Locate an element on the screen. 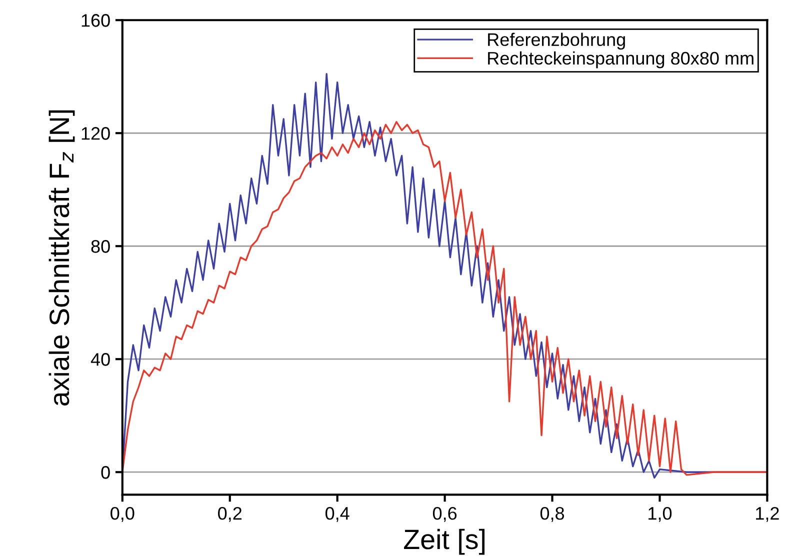  x-tick-label: 0,6 is located at coordinates (444, 514).